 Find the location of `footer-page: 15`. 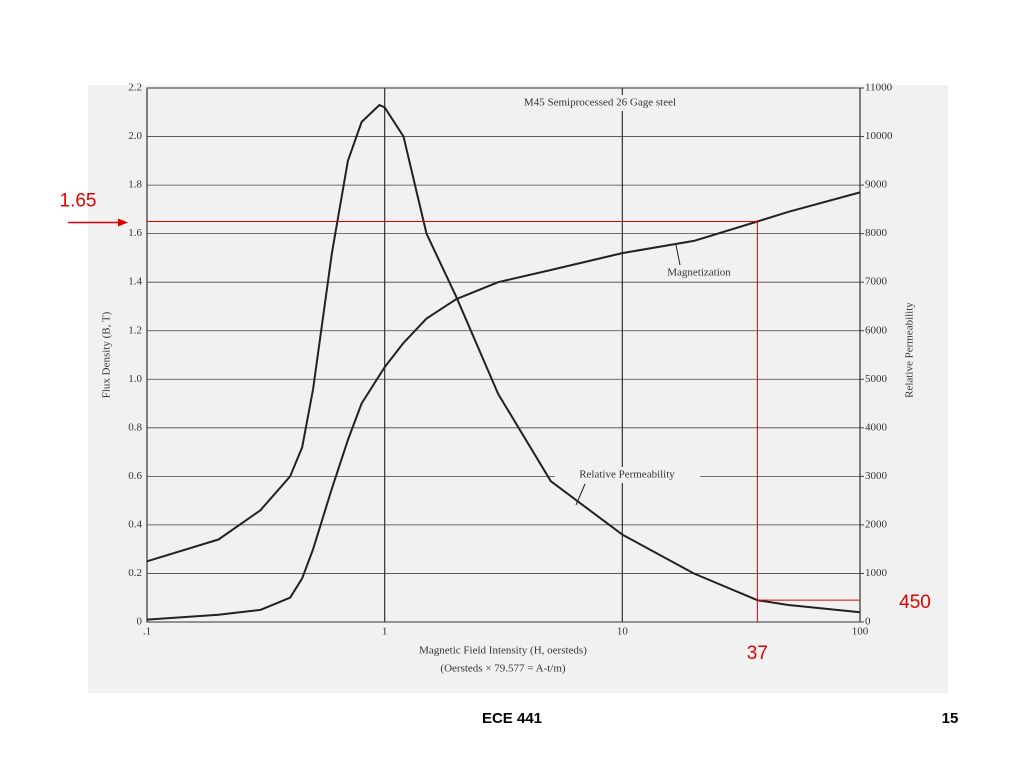

footer-page: 15 is located at coordinates (950, 718).